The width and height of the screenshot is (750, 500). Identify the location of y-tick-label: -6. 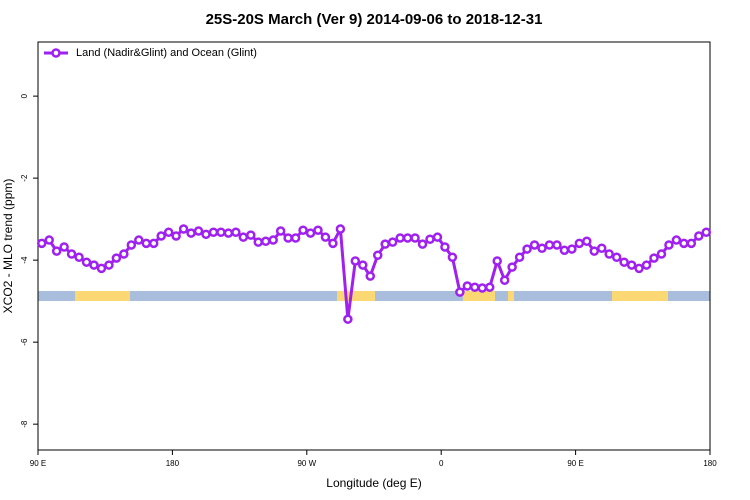
(24, 342).